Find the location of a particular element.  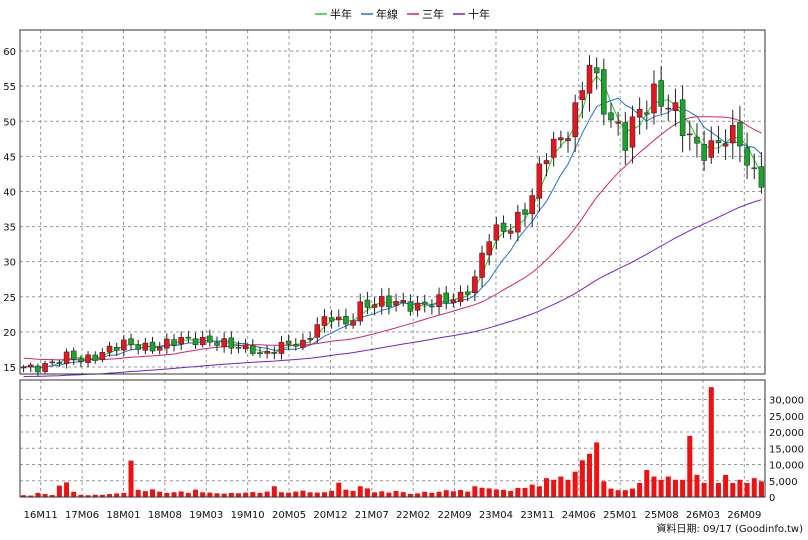

x-tick-label: 25M08 is located at coordinates (661, 515).